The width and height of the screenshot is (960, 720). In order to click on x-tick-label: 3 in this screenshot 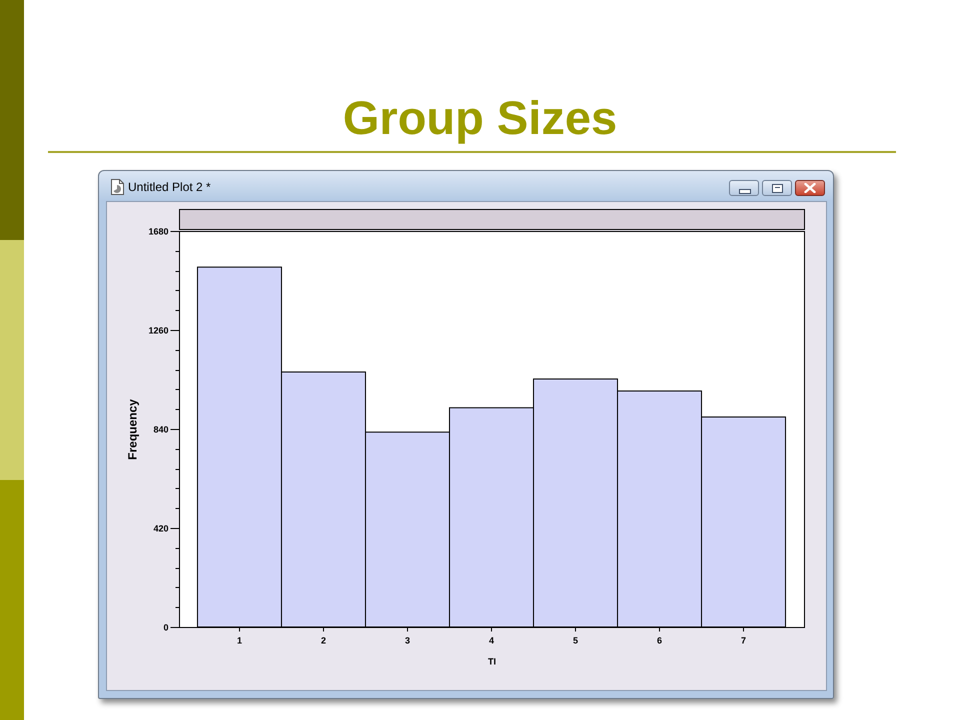, I will do `click(407, 641)`.